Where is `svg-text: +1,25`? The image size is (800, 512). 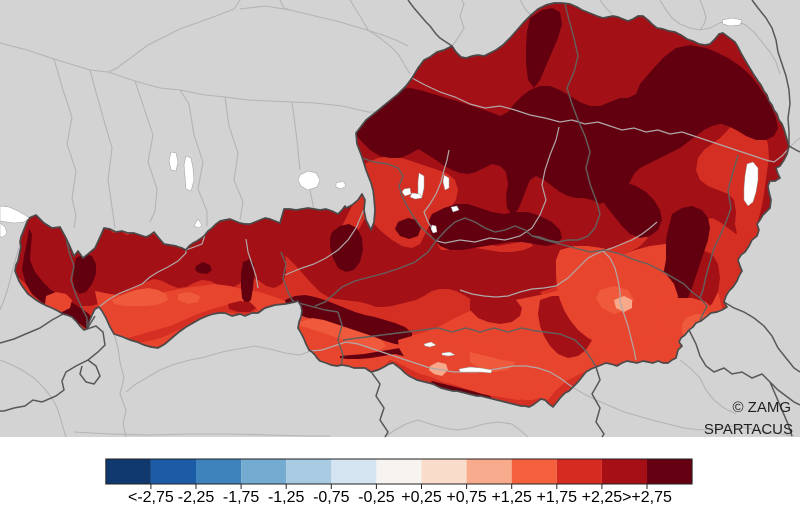 svg-text: +1,25 is located at coordinates (511, 497).